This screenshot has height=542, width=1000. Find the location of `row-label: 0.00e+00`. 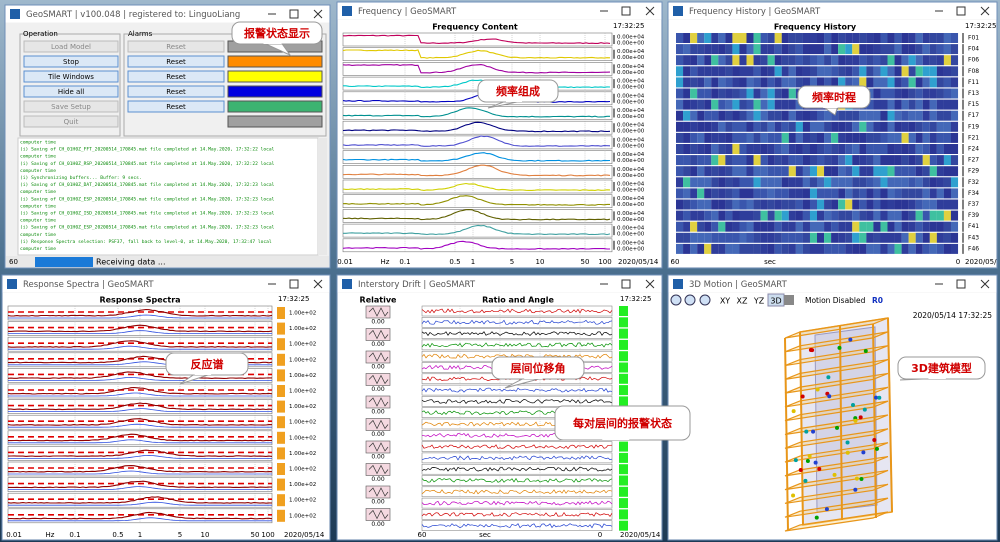

row-label: 0.00e+00 is located at coordinates (631, 132).